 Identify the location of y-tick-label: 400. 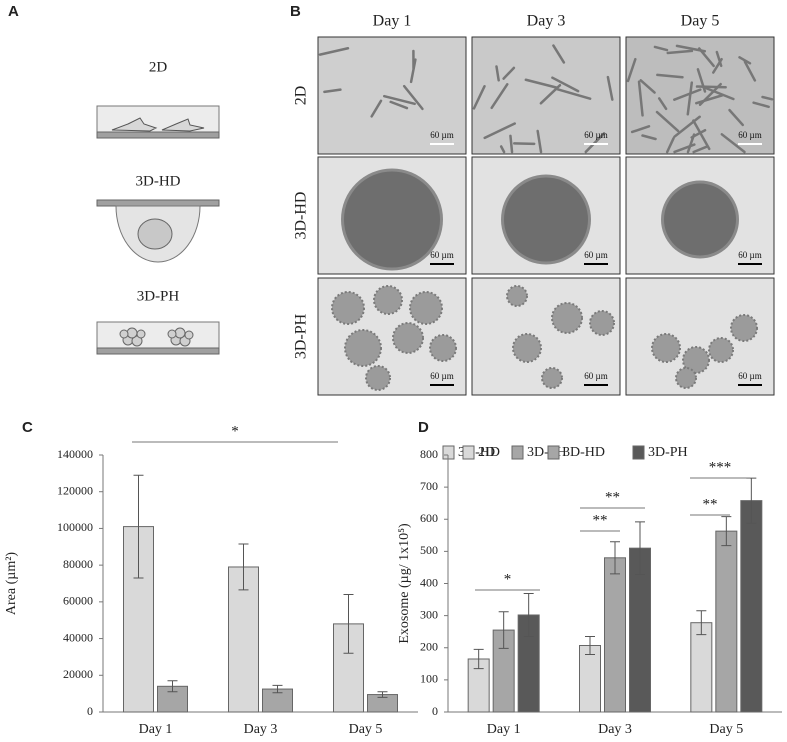
(429, 582).